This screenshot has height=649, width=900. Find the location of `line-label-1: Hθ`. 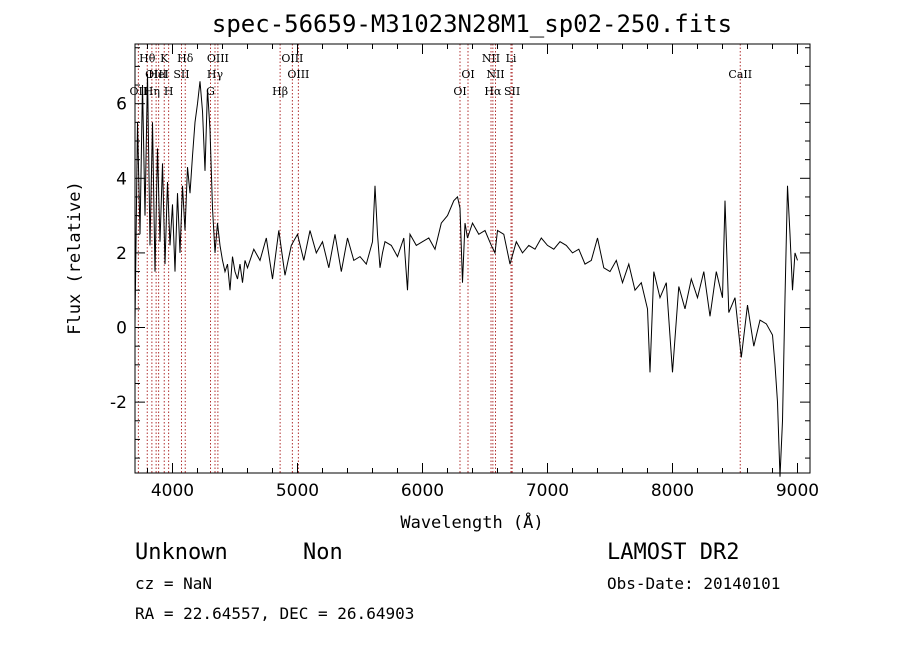

line-label-1: Hθ is located at coordinates (147, 58).